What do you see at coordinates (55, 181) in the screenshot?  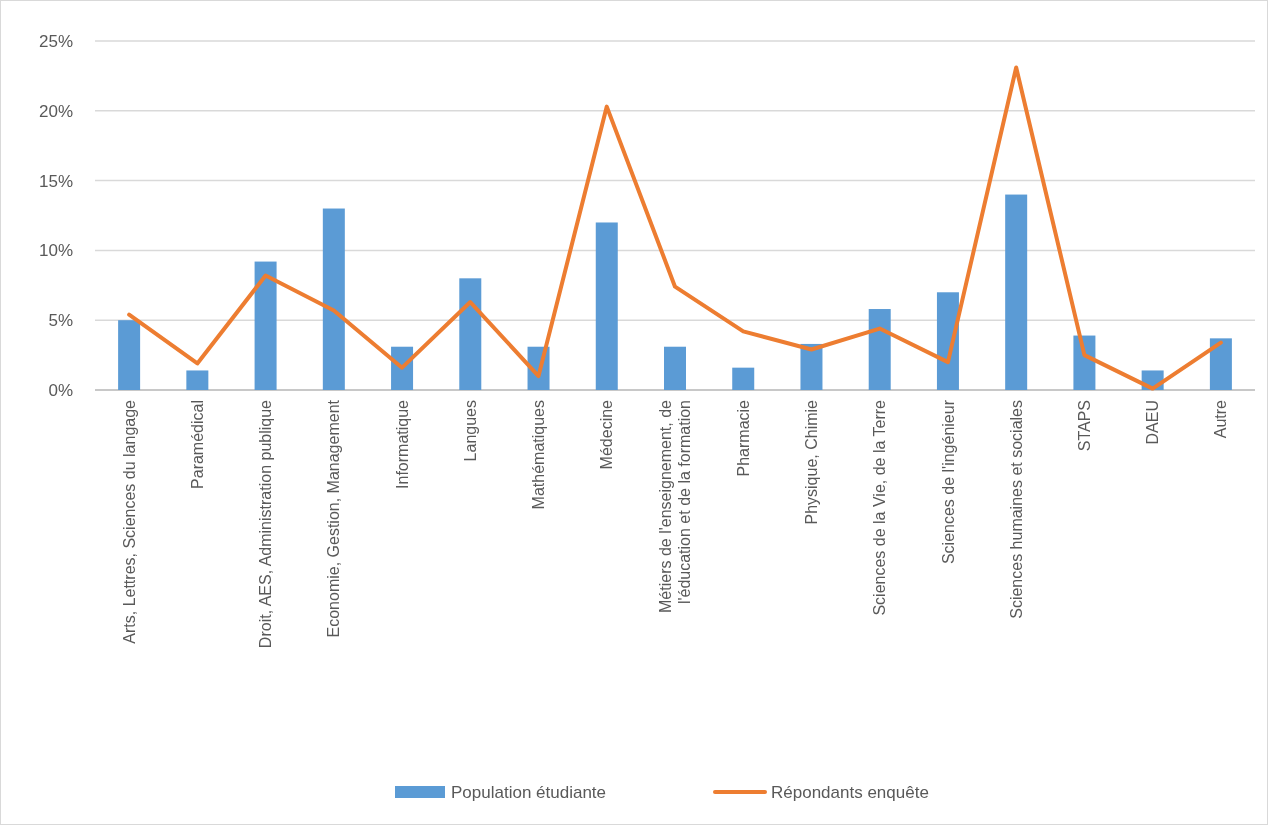 I see `y-tick-label: 15%` at bounding box center [55, 181].